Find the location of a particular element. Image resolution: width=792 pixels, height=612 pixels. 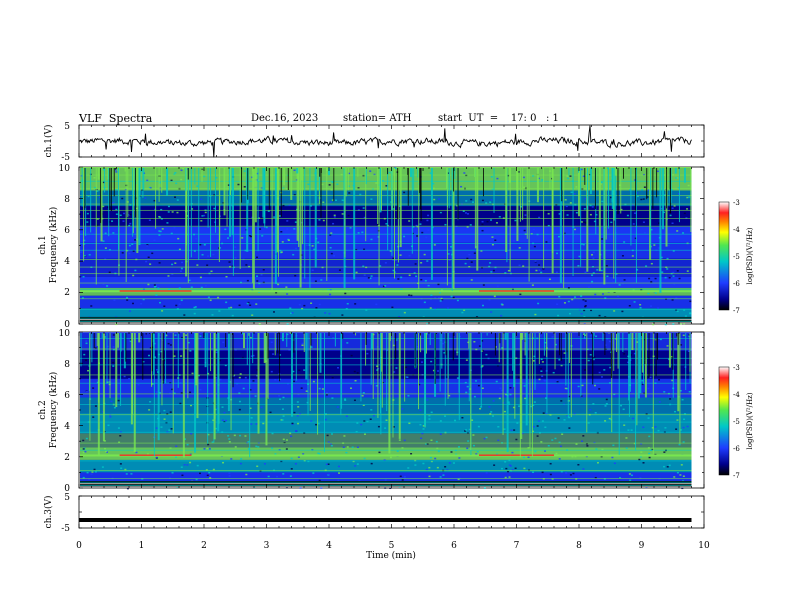

xtick-5: 5 is located at coordinates (392, 546).